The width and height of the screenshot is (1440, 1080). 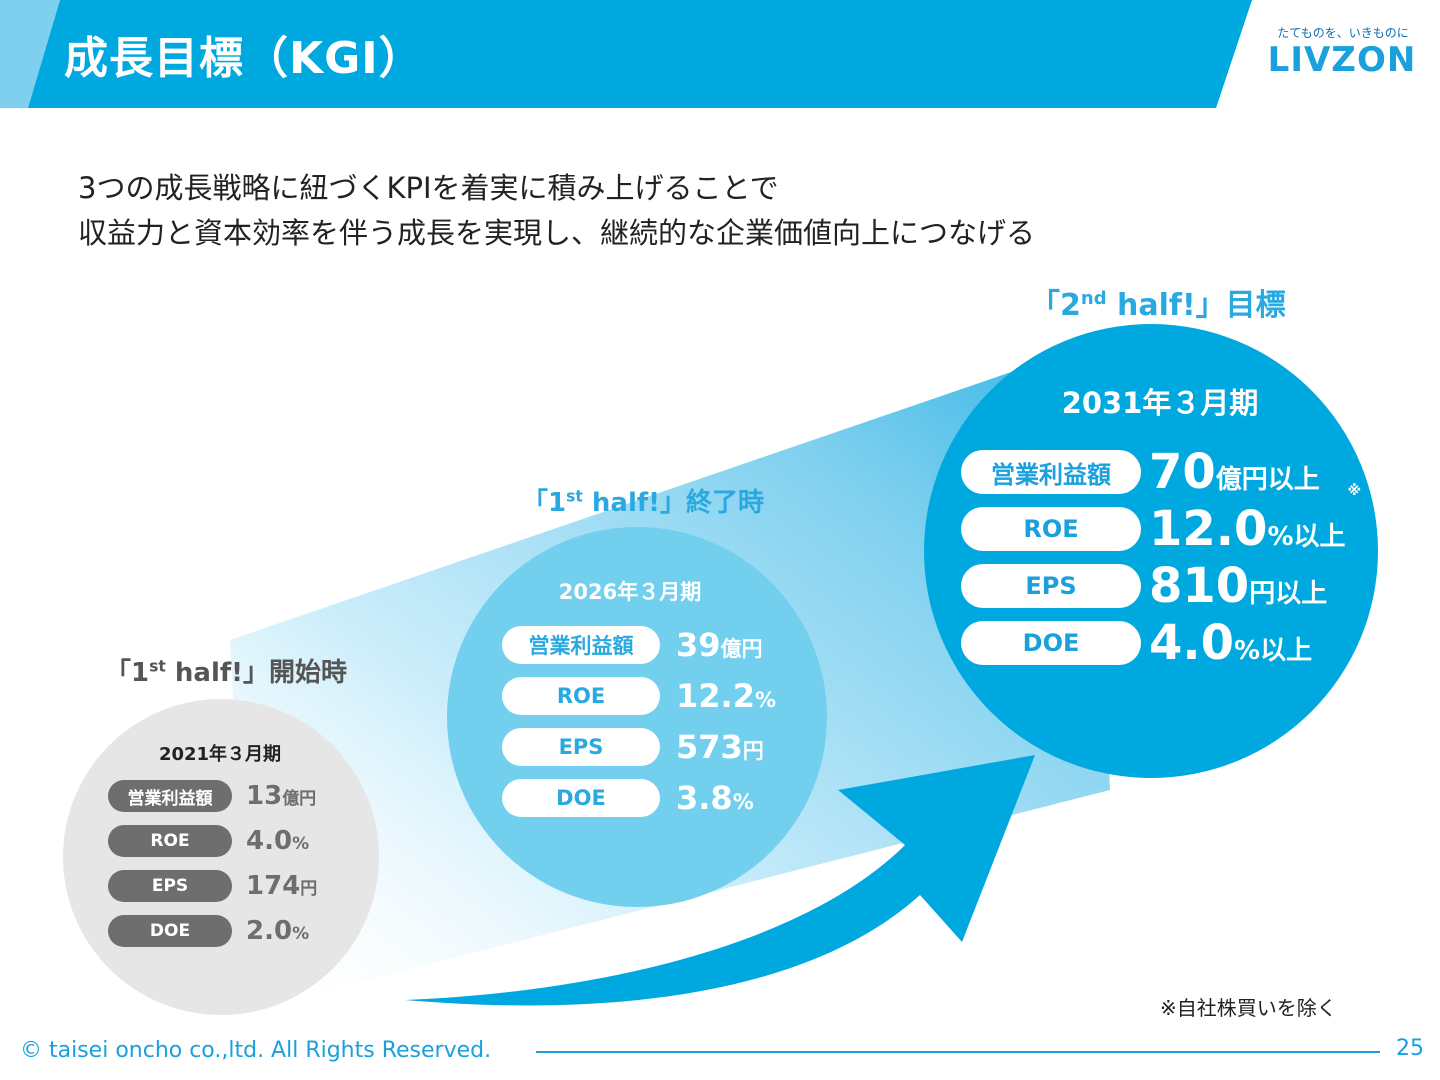 I want to click on metric-value: 39億円, so click(x=719, y=645).